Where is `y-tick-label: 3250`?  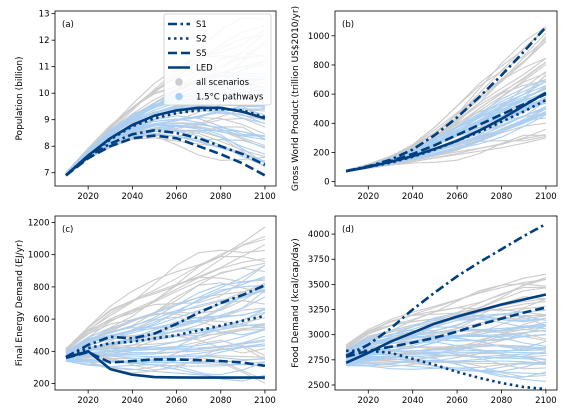 y-tick-label: 3250 is located at coordinates (319, 311).